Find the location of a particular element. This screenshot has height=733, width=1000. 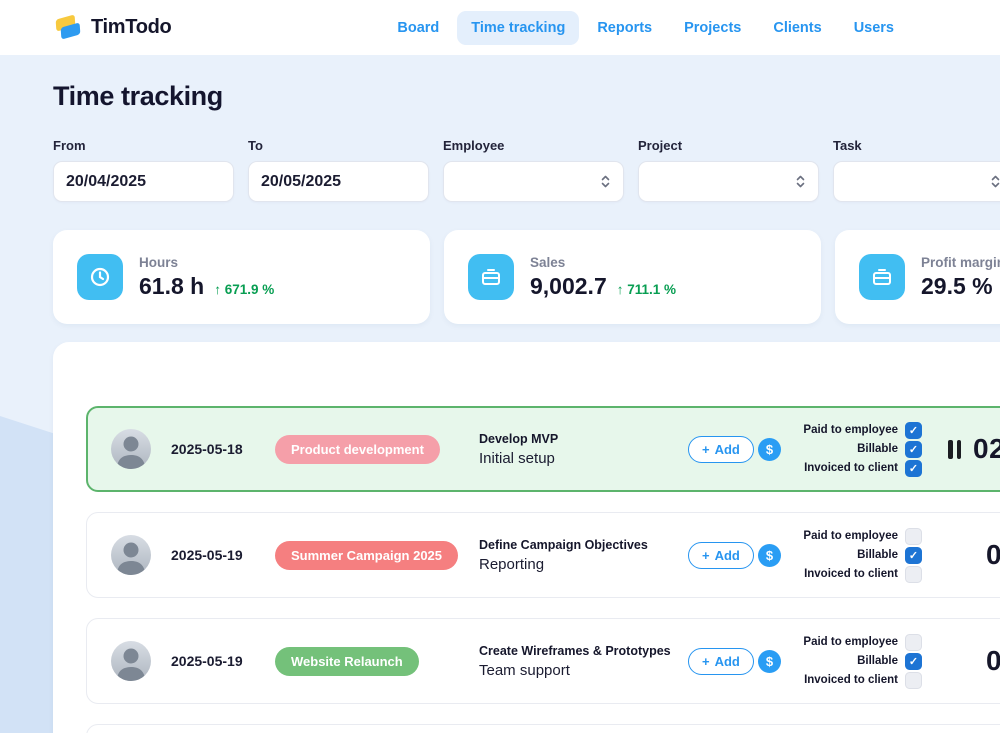

employee-select is located at coordinates (533, 181).